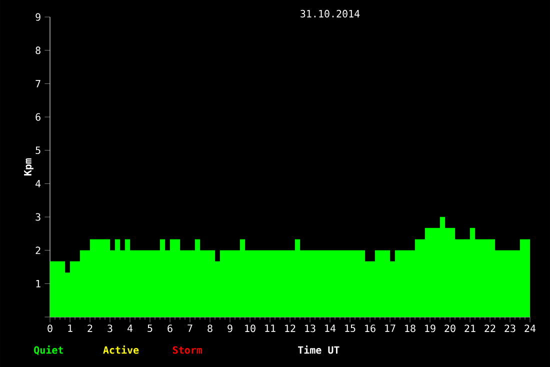 Image resolution: width=550 pixels, height=367 pixels. What do you see at coordinates (38, 284) in the screenshot?
I see `y-tick-label: 1` at bounding box center [38, 284].